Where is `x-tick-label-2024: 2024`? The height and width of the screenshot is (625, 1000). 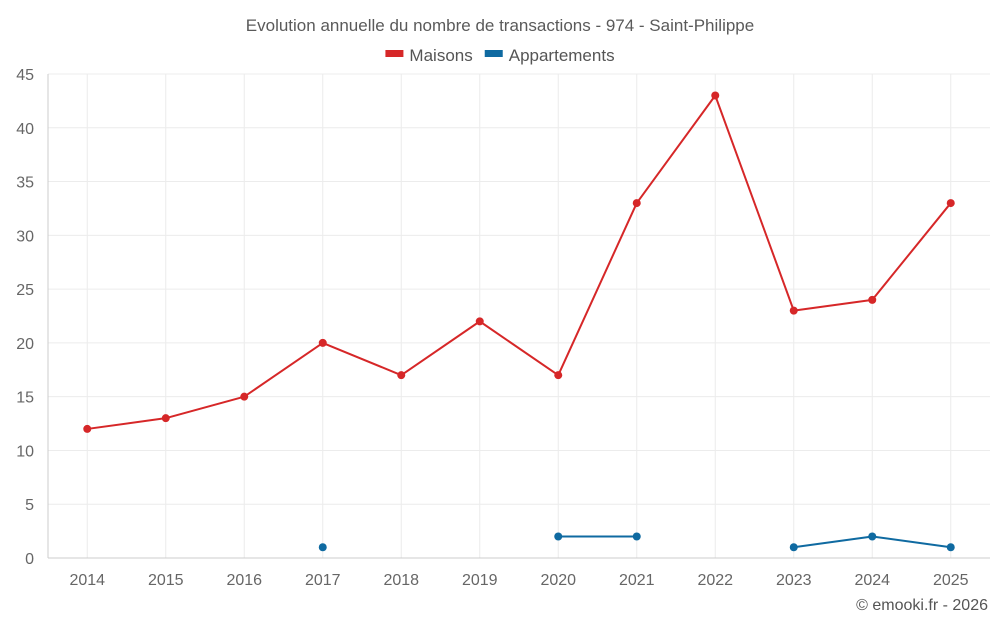 x-tick-label-2024: 2024 is located at coordinates (872, 580).